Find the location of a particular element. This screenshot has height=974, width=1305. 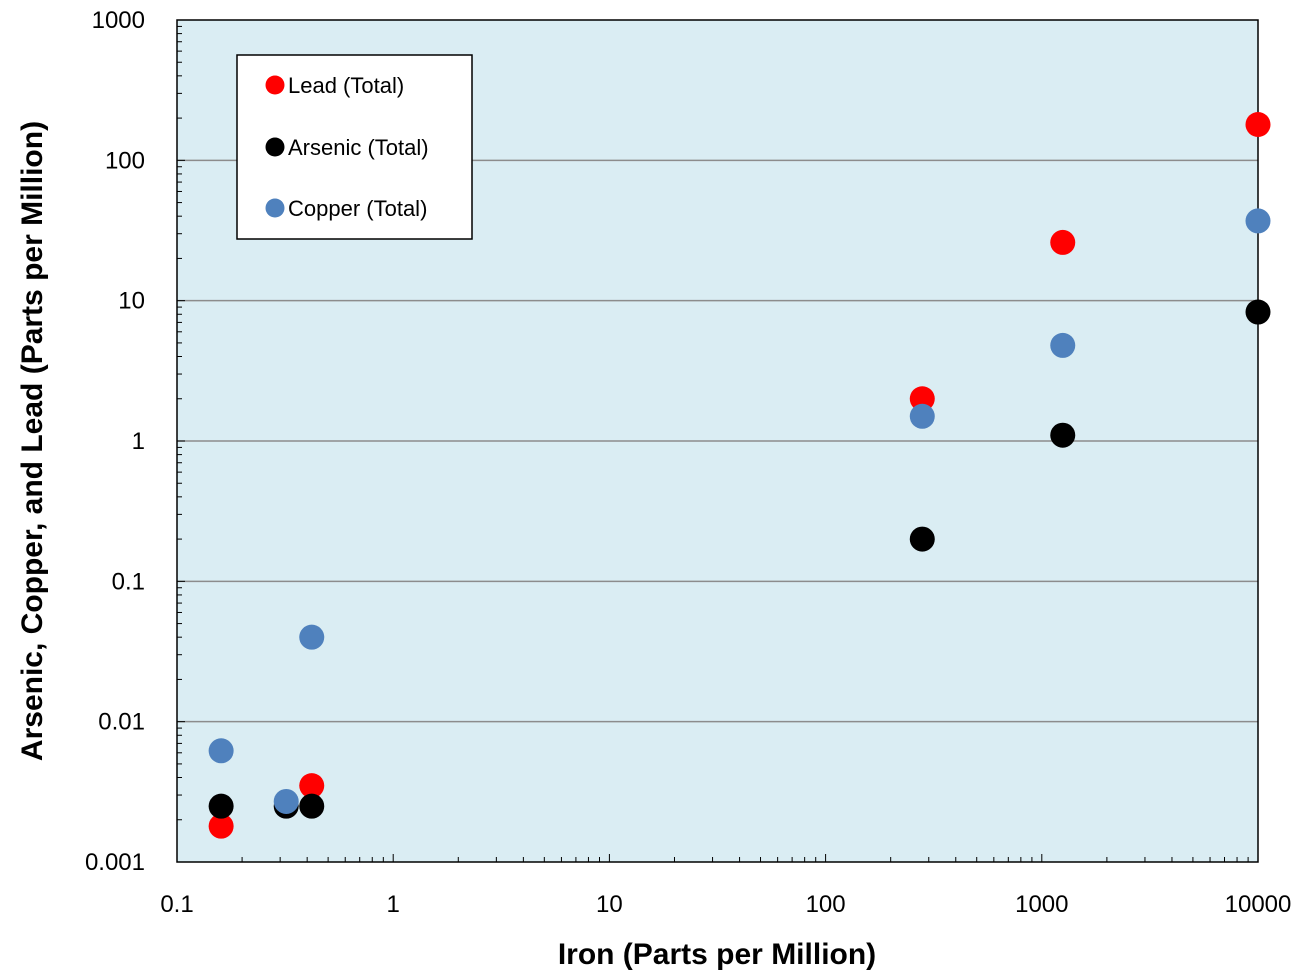

y-tick-label: 0.01 is located at coordinates (121, 722).